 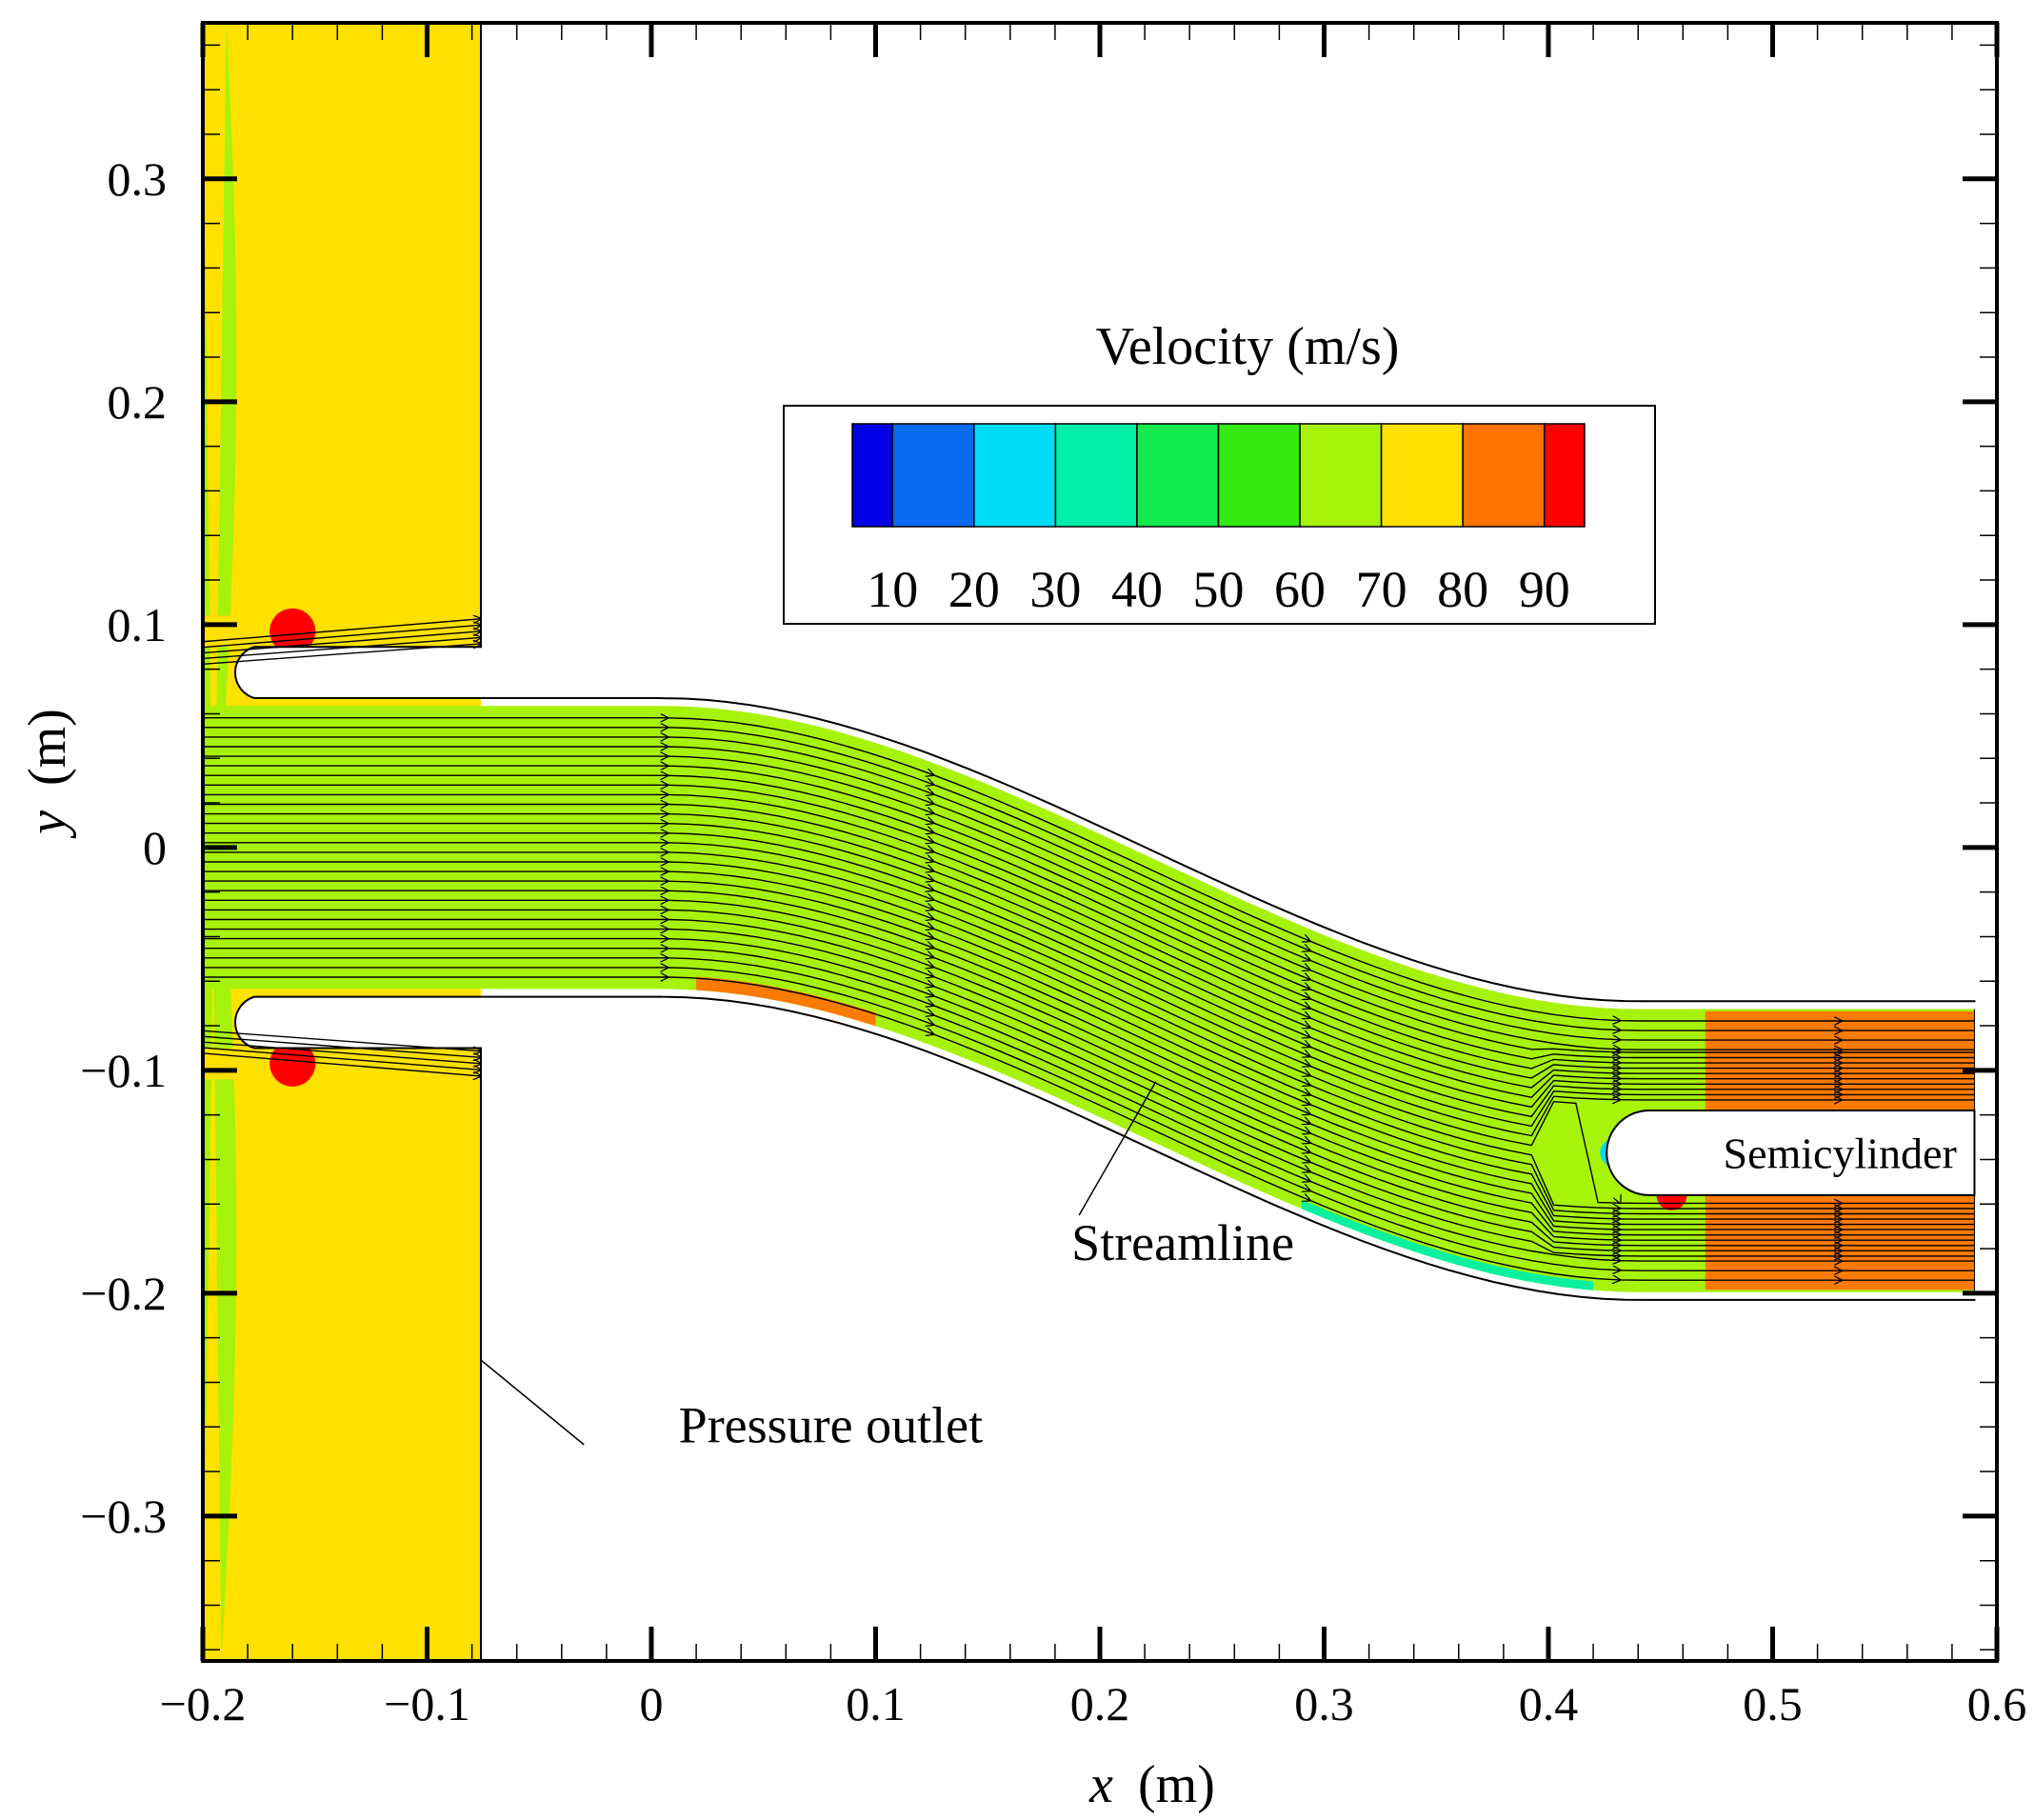 What do you see at coordinates (138, 624) in the screenshot?
I see `y-tick-label: 0.1` at bounding box center [138, 624].